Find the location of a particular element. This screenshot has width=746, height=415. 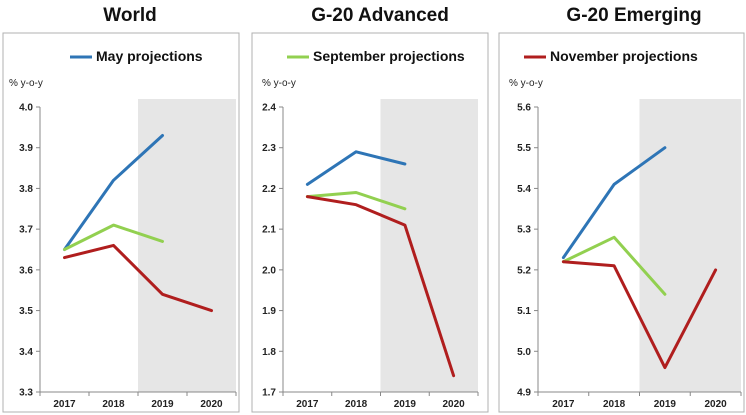

y-tick-label: 3.7 is located at coordinates (26, 230).